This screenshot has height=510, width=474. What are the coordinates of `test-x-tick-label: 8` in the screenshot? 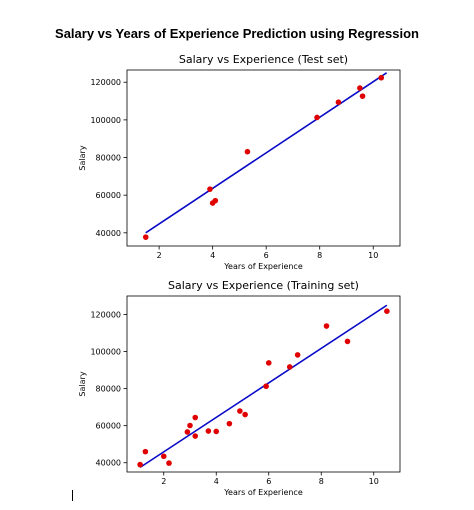 It's located at (319, 255).